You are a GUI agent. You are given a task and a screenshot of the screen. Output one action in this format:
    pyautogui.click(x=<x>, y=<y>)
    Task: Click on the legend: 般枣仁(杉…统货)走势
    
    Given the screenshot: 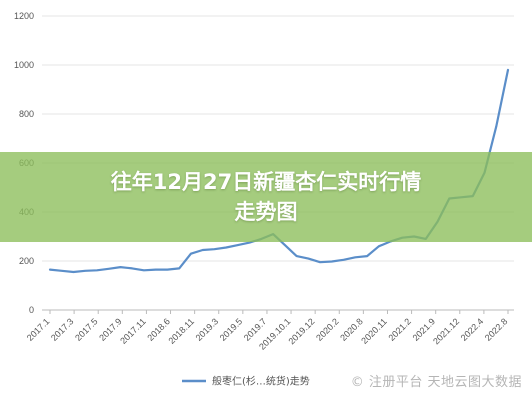 What is the action you would take?
    pyautogui.click(x=246, y=381)
    